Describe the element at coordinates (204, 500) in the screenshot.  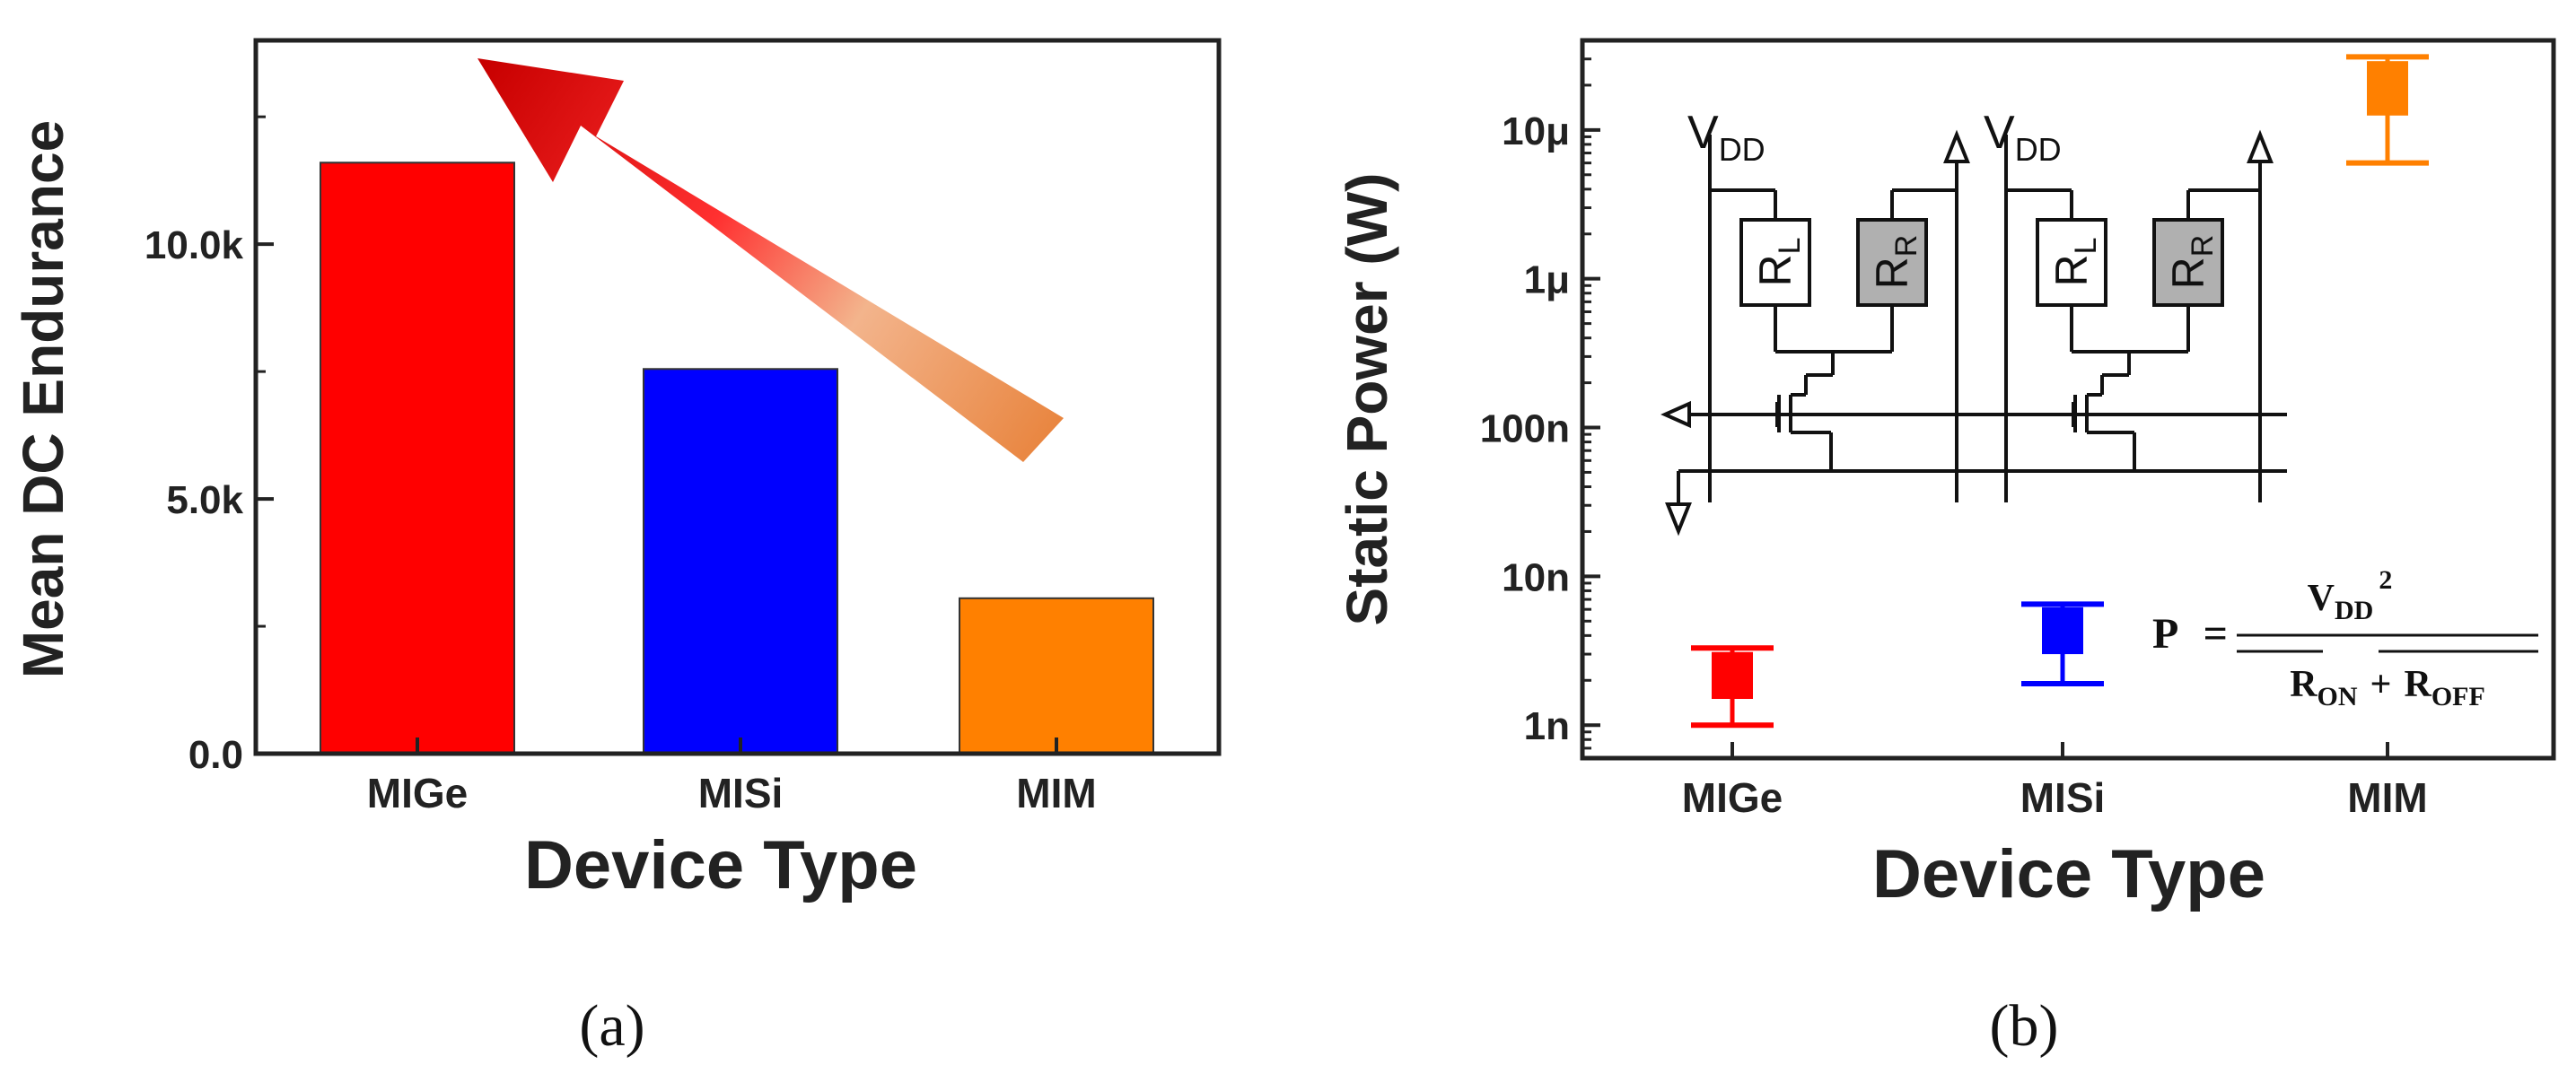
I see `a-ytick-label: 5.0k` at that location.